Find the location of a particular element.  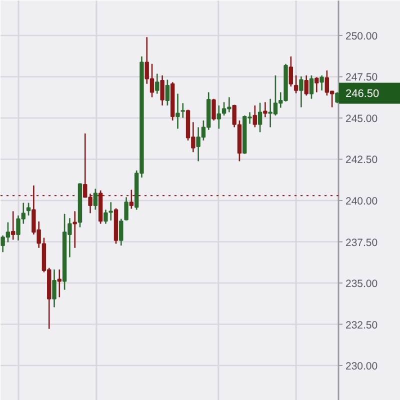

y-tick-label: 230.00 is located at coordinates (362, 366).